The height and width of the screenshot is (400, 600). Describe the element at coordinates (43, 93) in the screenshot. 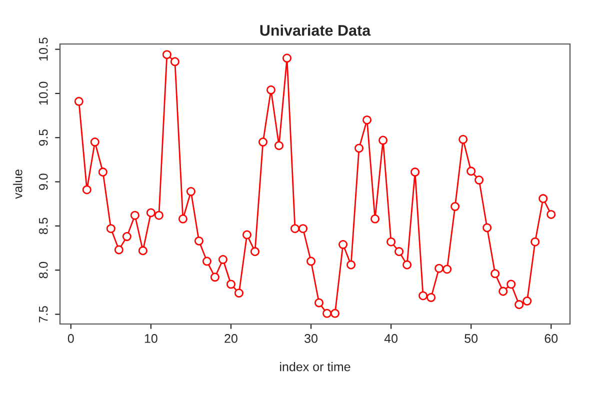

I see `y-tick-label: 10.0` at that location.